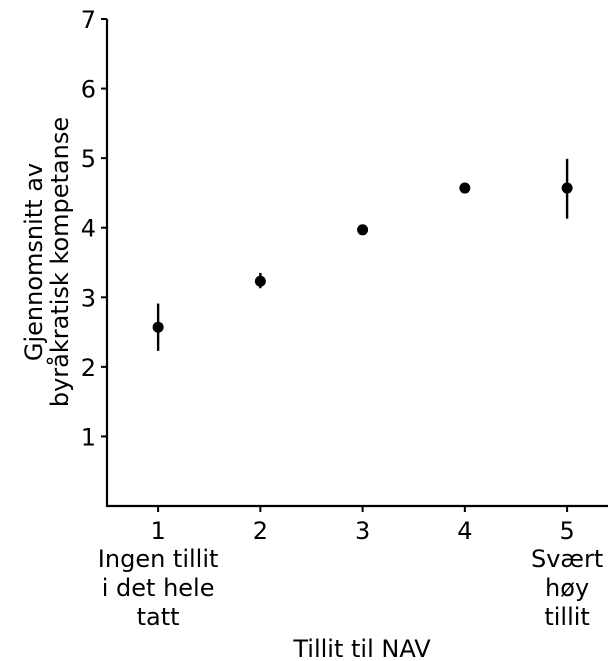  I want to click on y-tick-label: 3, so click(88, 298).